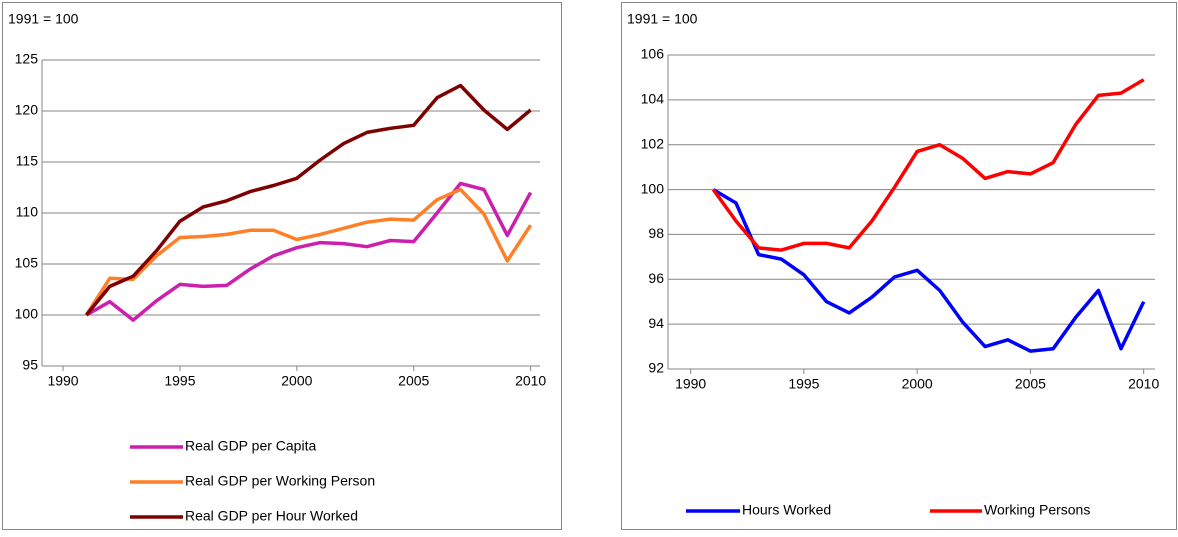 The image size is (1178, 537). What do you see at coordinates (27, 212) in the screenshot?
I see `y-tick-label: 110` at bounding box center [27, 212].